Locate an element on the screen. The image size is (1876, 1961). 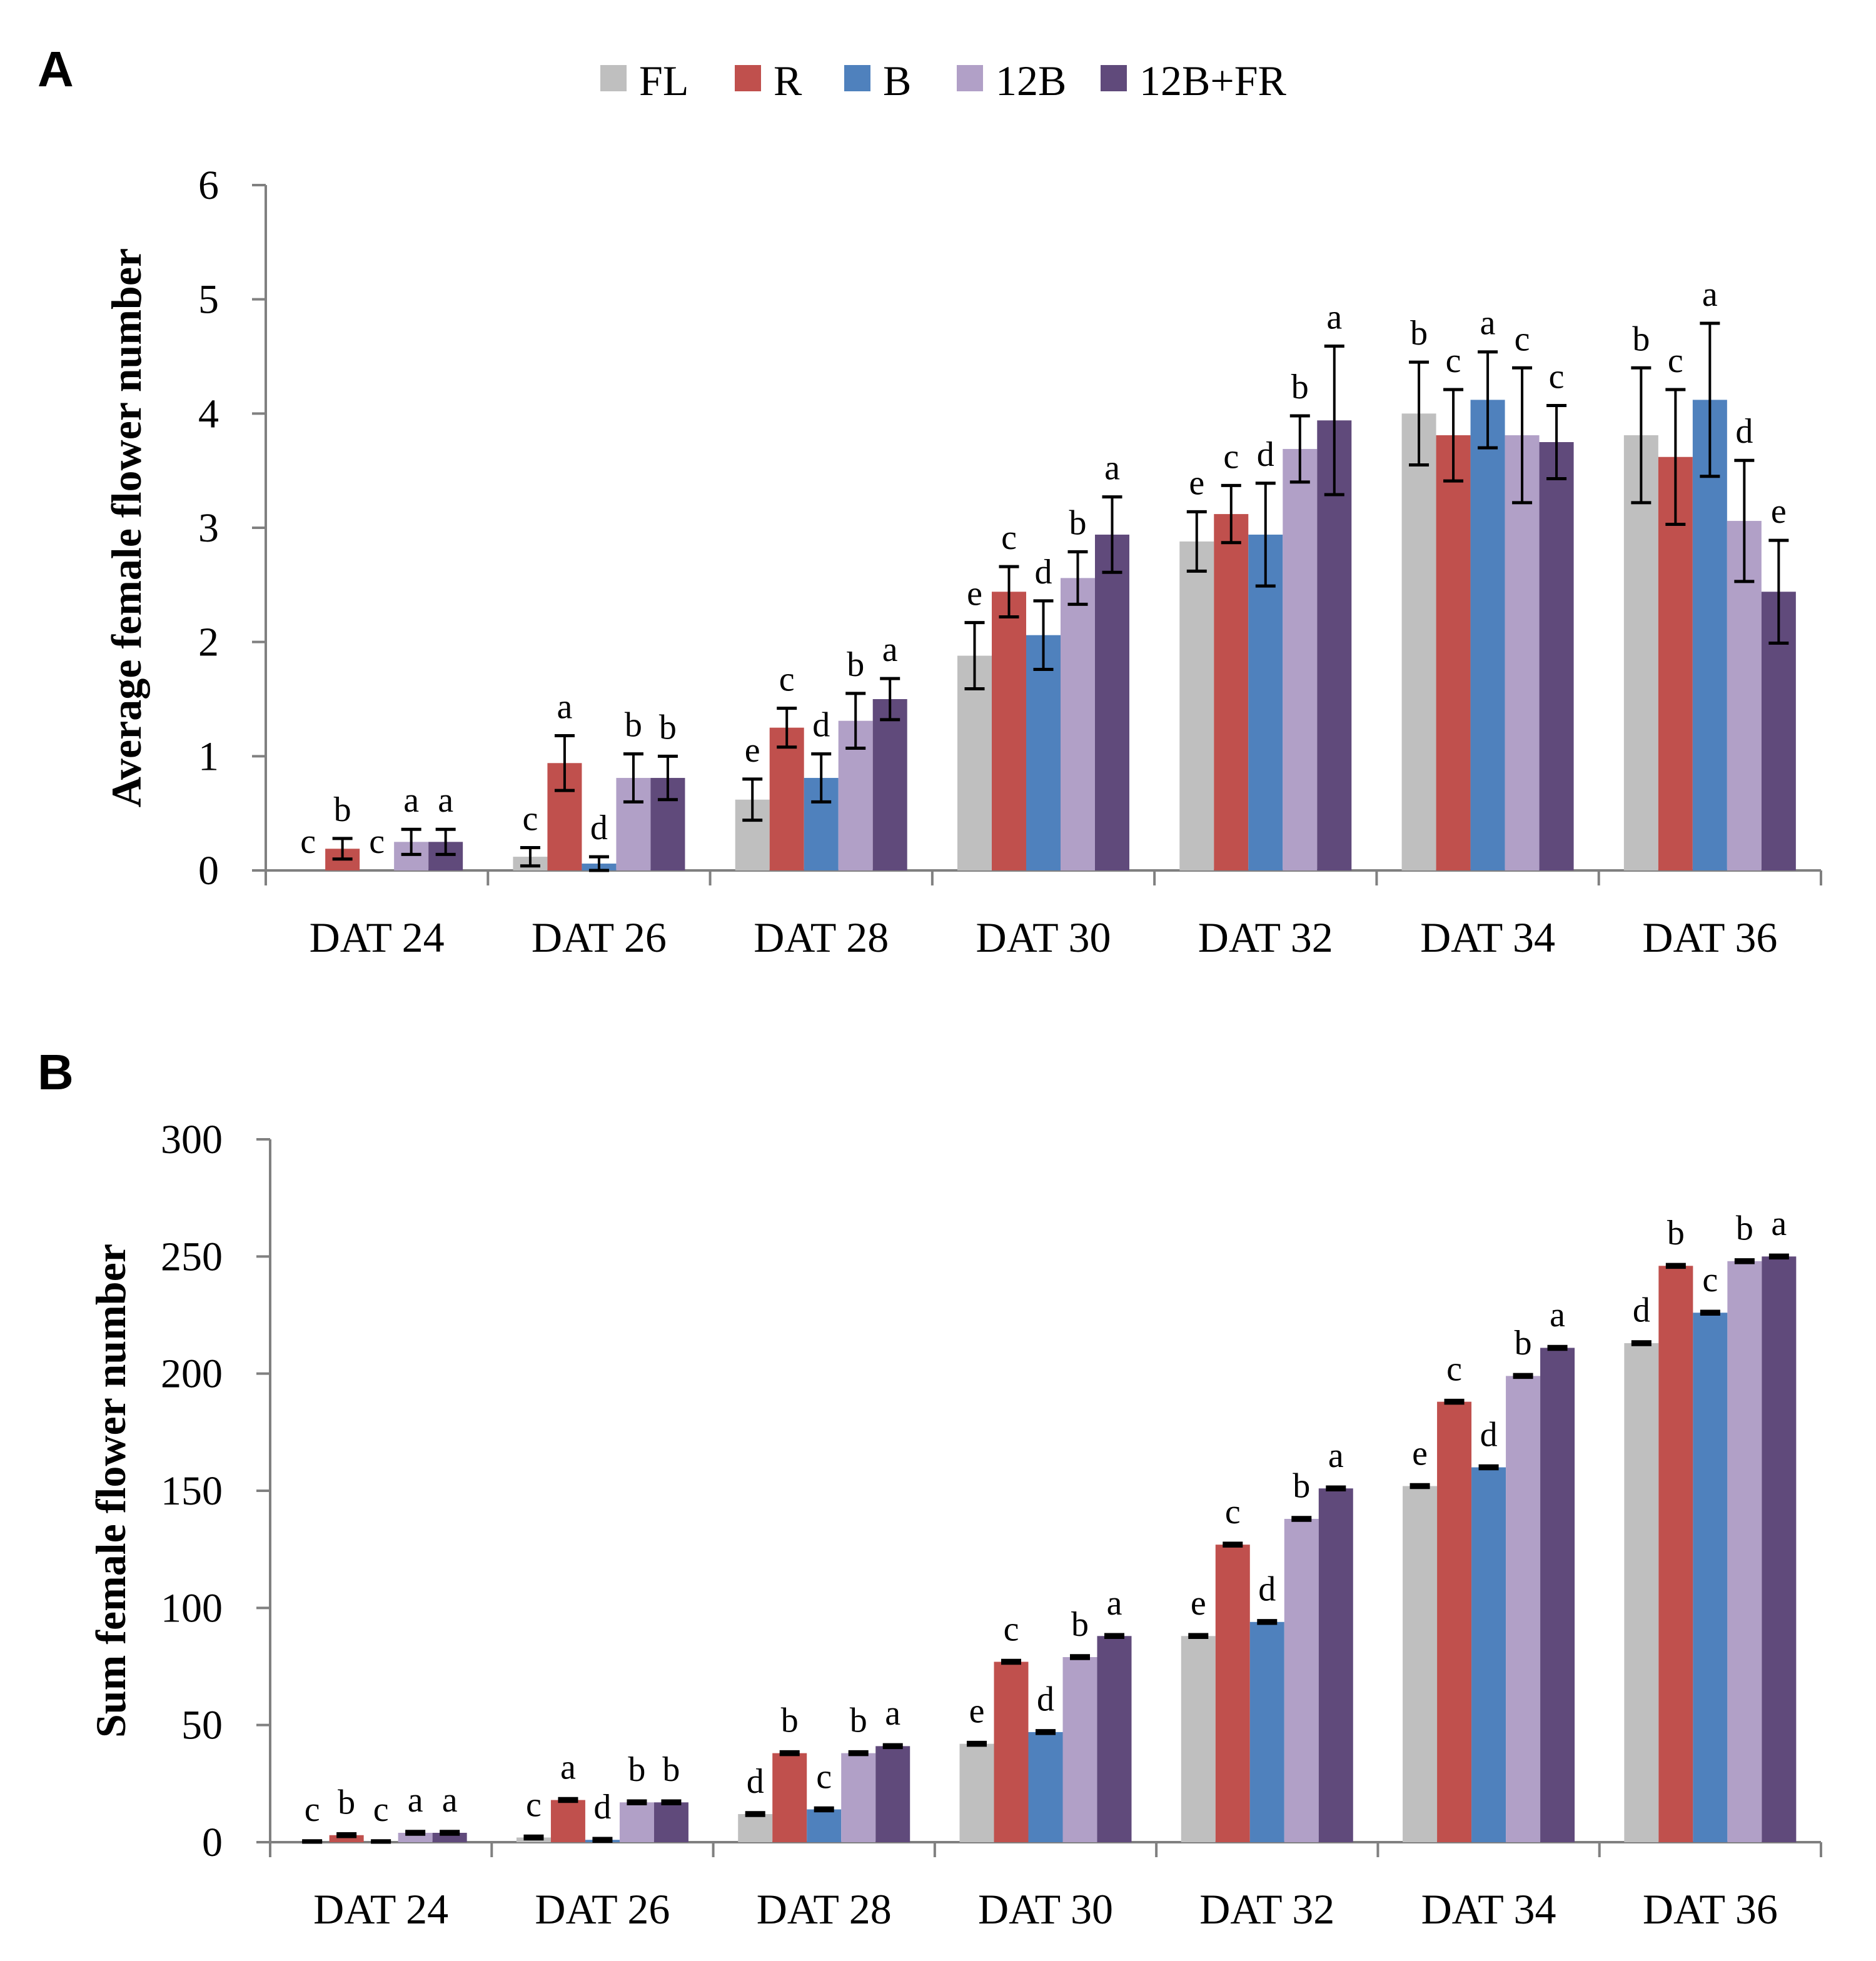
legend-swatch-fl is located at coordinates (613, 78).